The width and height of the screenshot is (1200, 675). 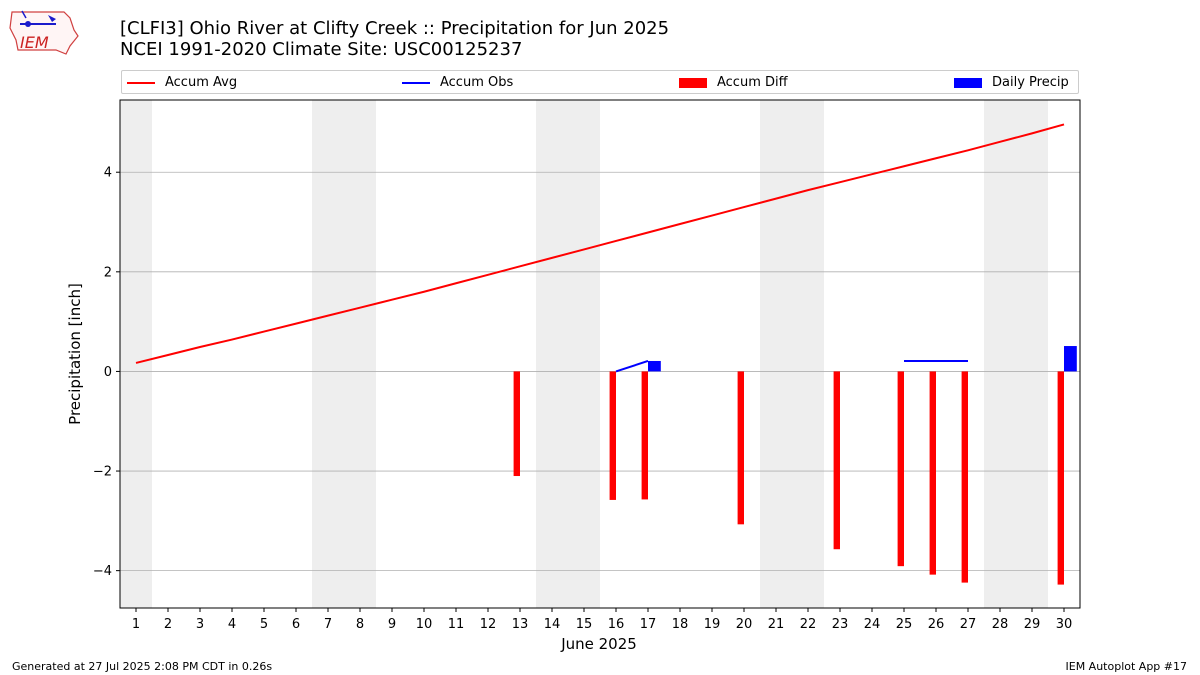 What do you see at coordinates (1000, 624) in the screenshot?
I see `x-tick-label: 28` at bounding box center [1000, 624].